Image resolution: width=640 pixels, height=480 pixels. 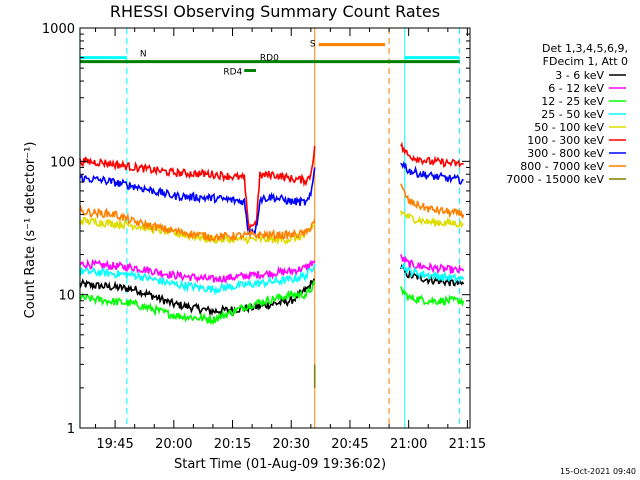 What do you see at coordinates (467, 444) in the screenshot?
I see `x-tick-label-2115: 21:15` at bounding box center [467, 444].